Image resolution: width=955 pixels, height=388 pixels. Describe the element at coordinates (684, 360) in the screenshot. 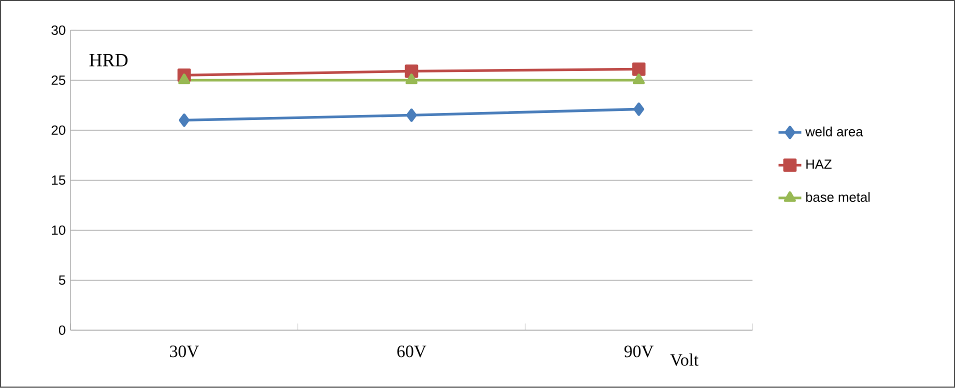

I see `x-axis-title: Volt` at that location.